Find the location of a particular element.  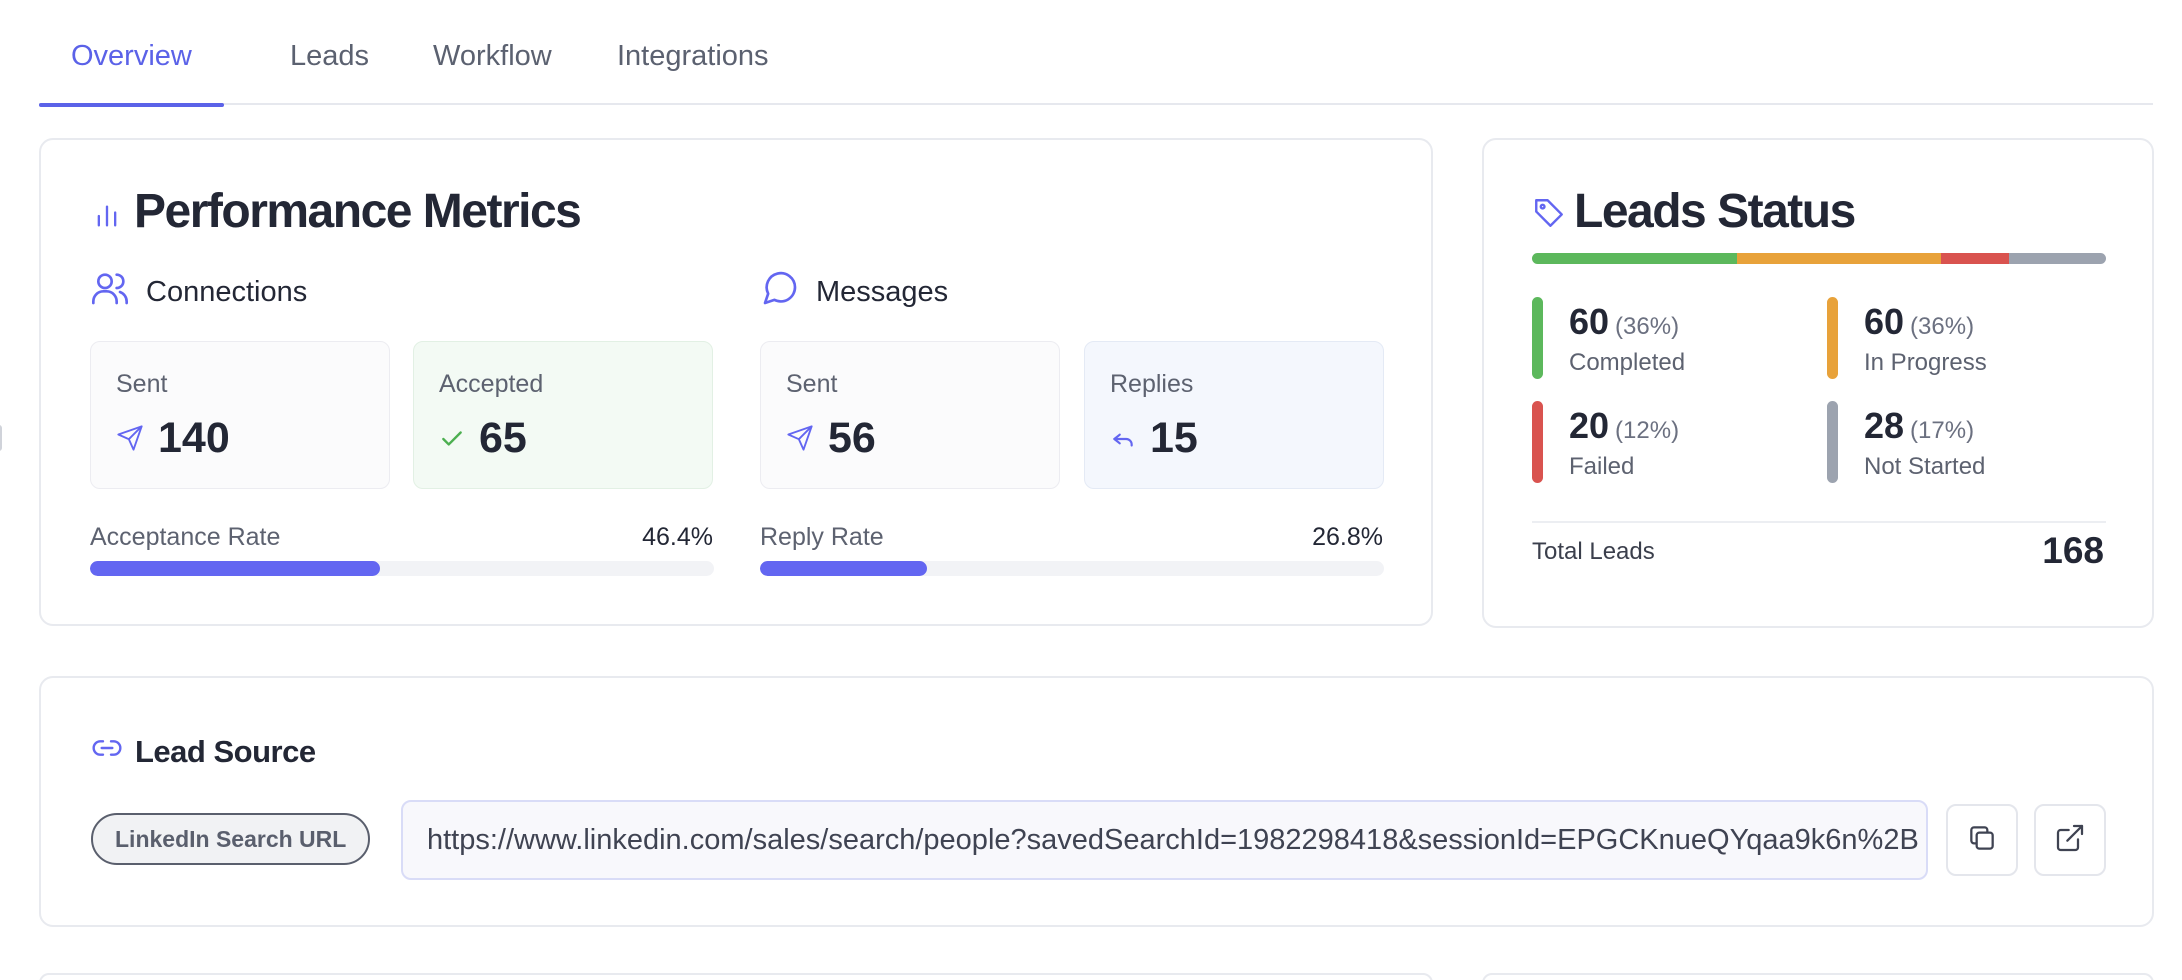

total-leads-label: Total Leads is located at coordinates (1593, 551).